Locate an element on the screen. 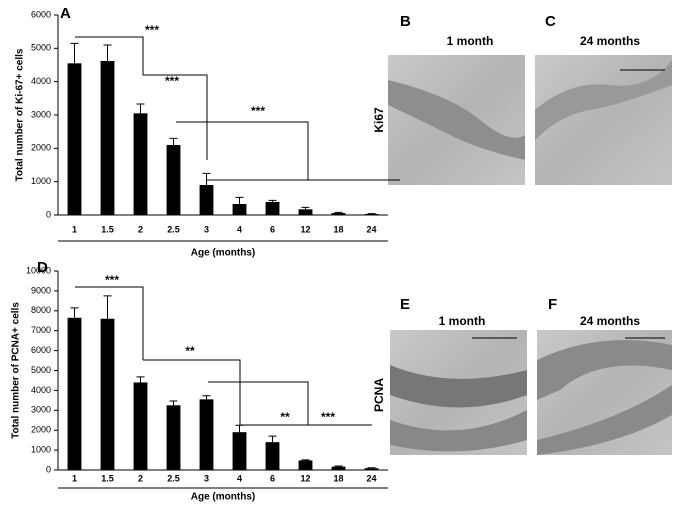 The height and width of the screenshot is (512, 683). y-axis-label: Total number of PCNA+ cells is located at coordinates (16, 370).